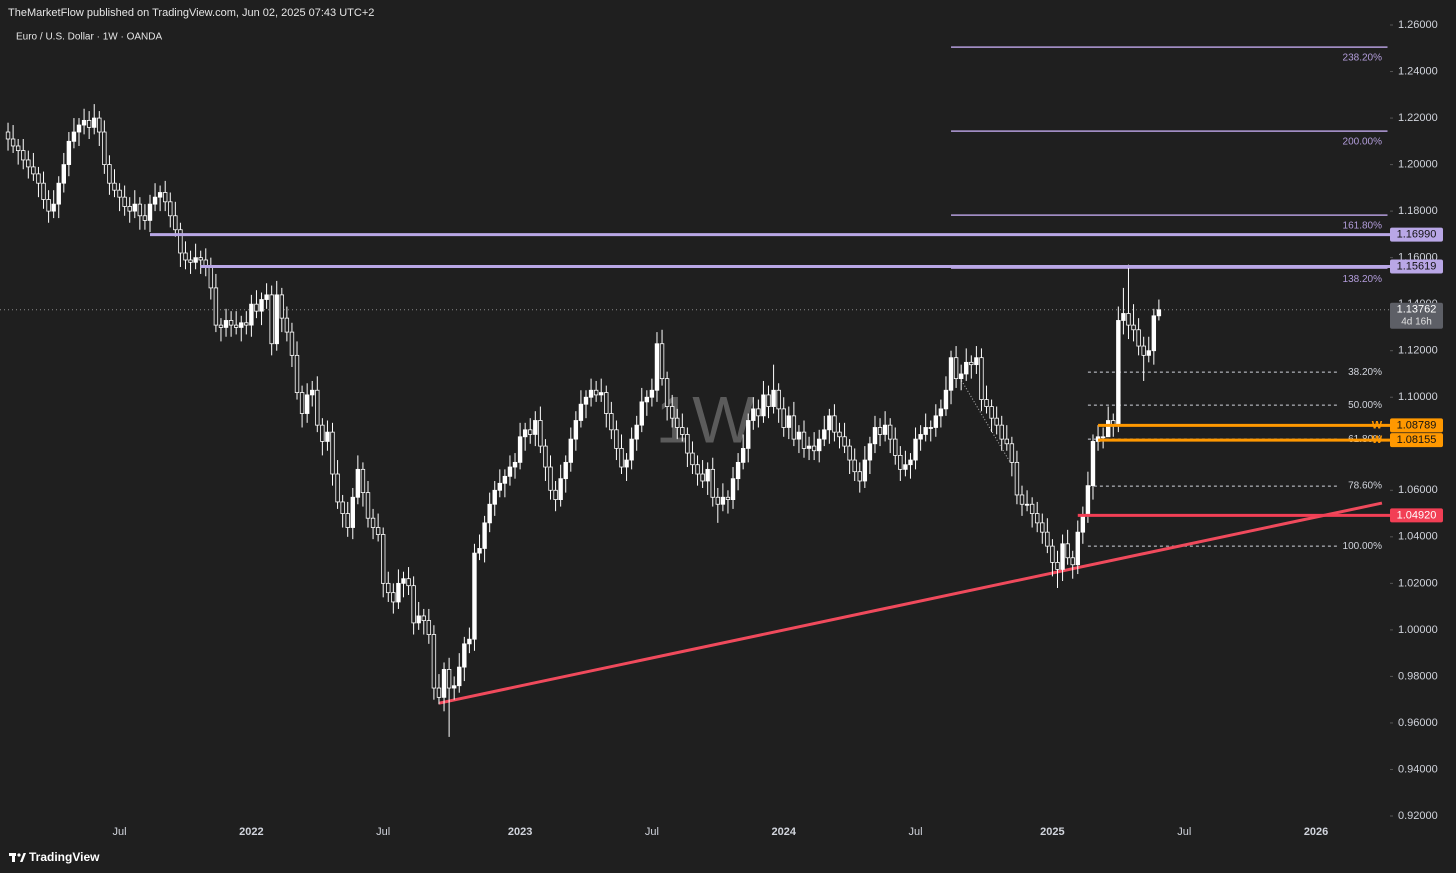 This screenshot has height=873, width=1456. What do you see at coordinates (1365, 372) in the screenshot?
I see `fib-retracement-label: 38.20%` at bounding box center [1365, 372].